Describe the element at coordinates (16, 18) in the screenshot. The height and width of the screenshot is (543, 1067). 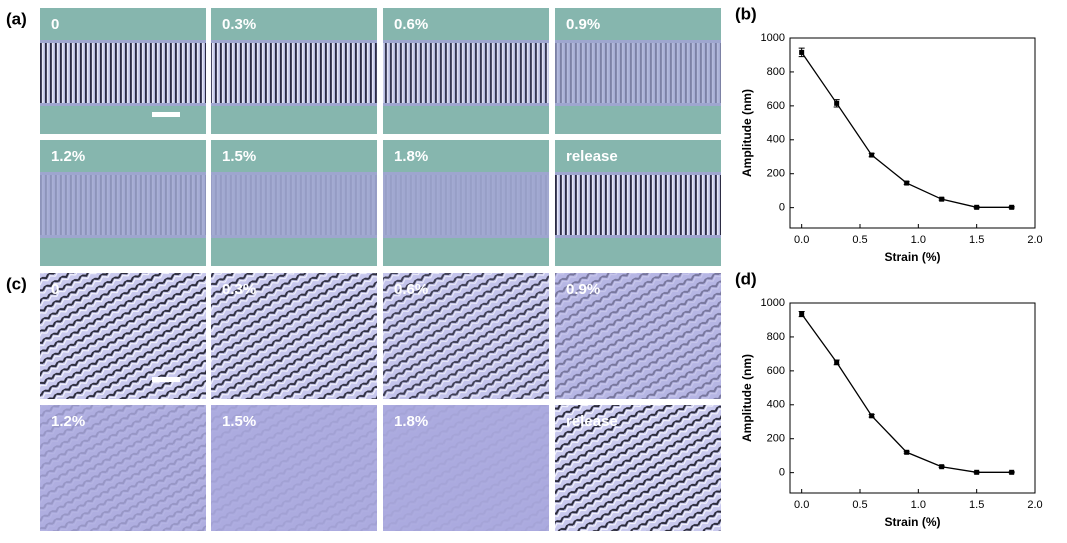
I see `panel-label: (a)` at that location.